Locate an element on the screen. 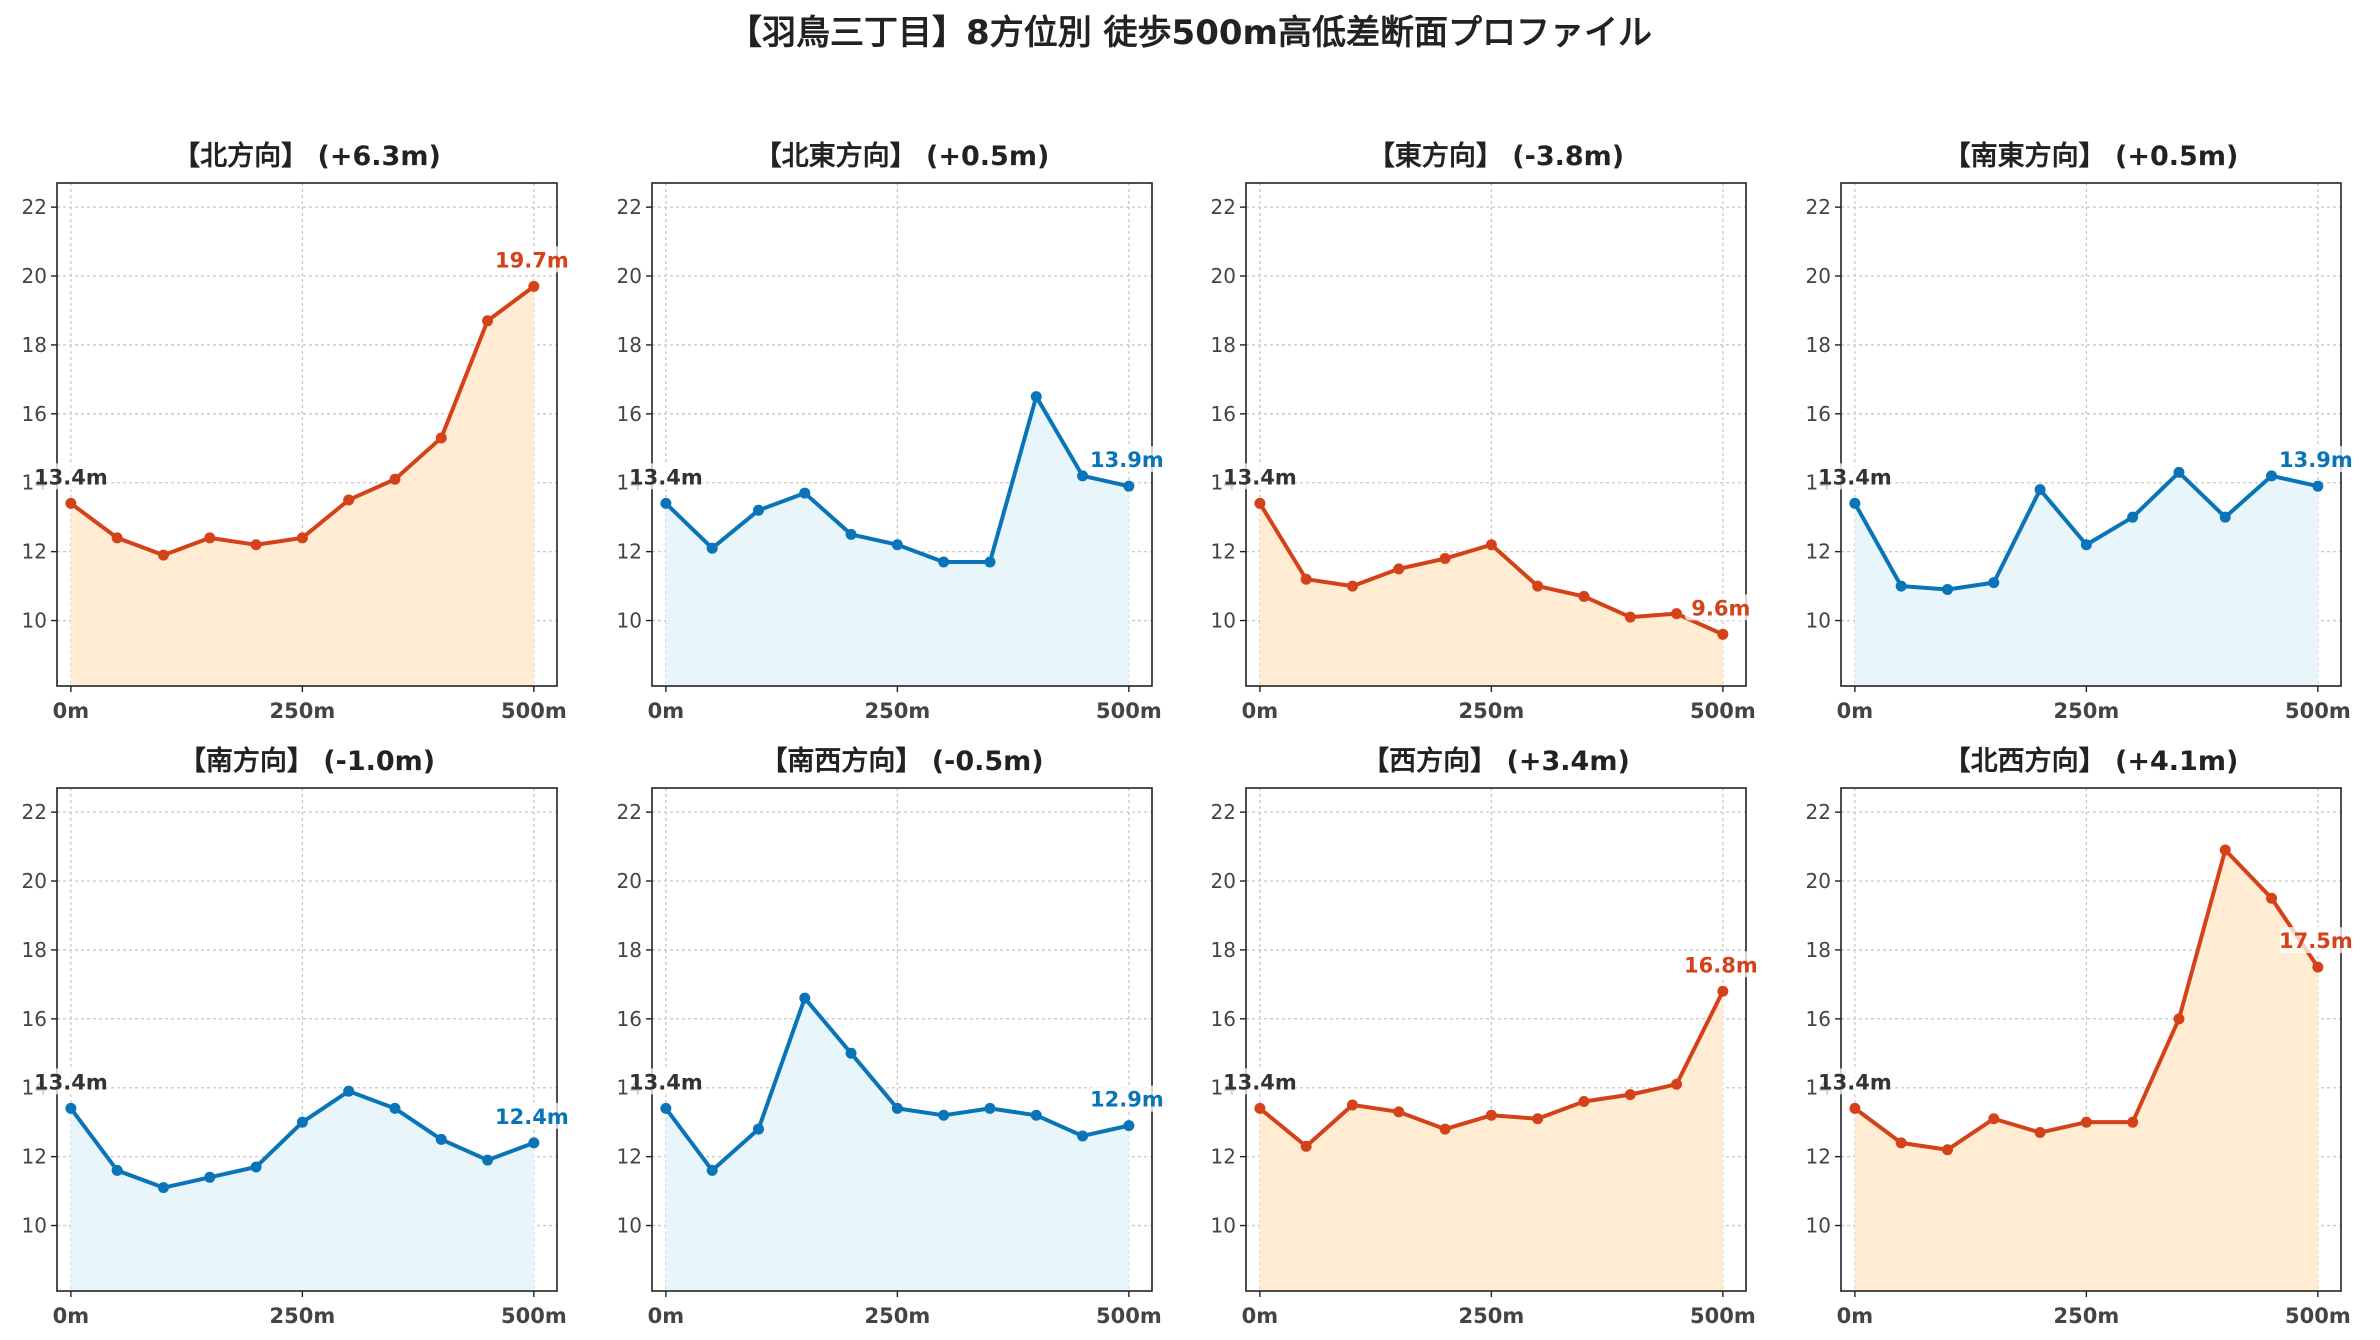 The image size is (2380, 1340). end-label-box is located at coordinates (1720, 964).